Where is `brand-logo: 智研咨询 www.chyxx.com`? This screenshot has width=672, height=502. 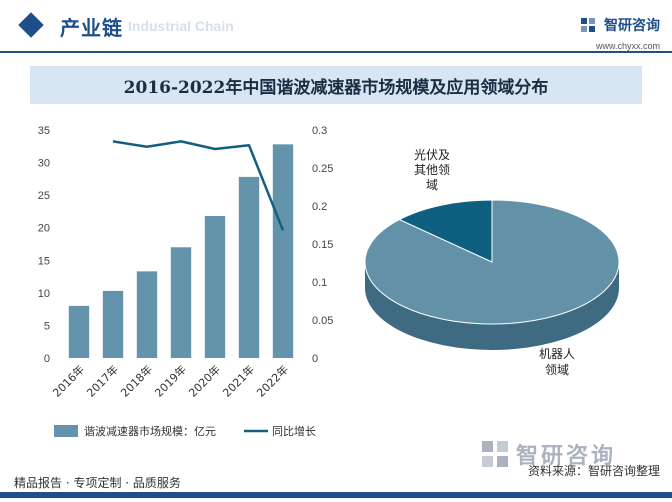 brand-logo: 智研咨询 www.chyxx.com is located at coordinates (620, 32).